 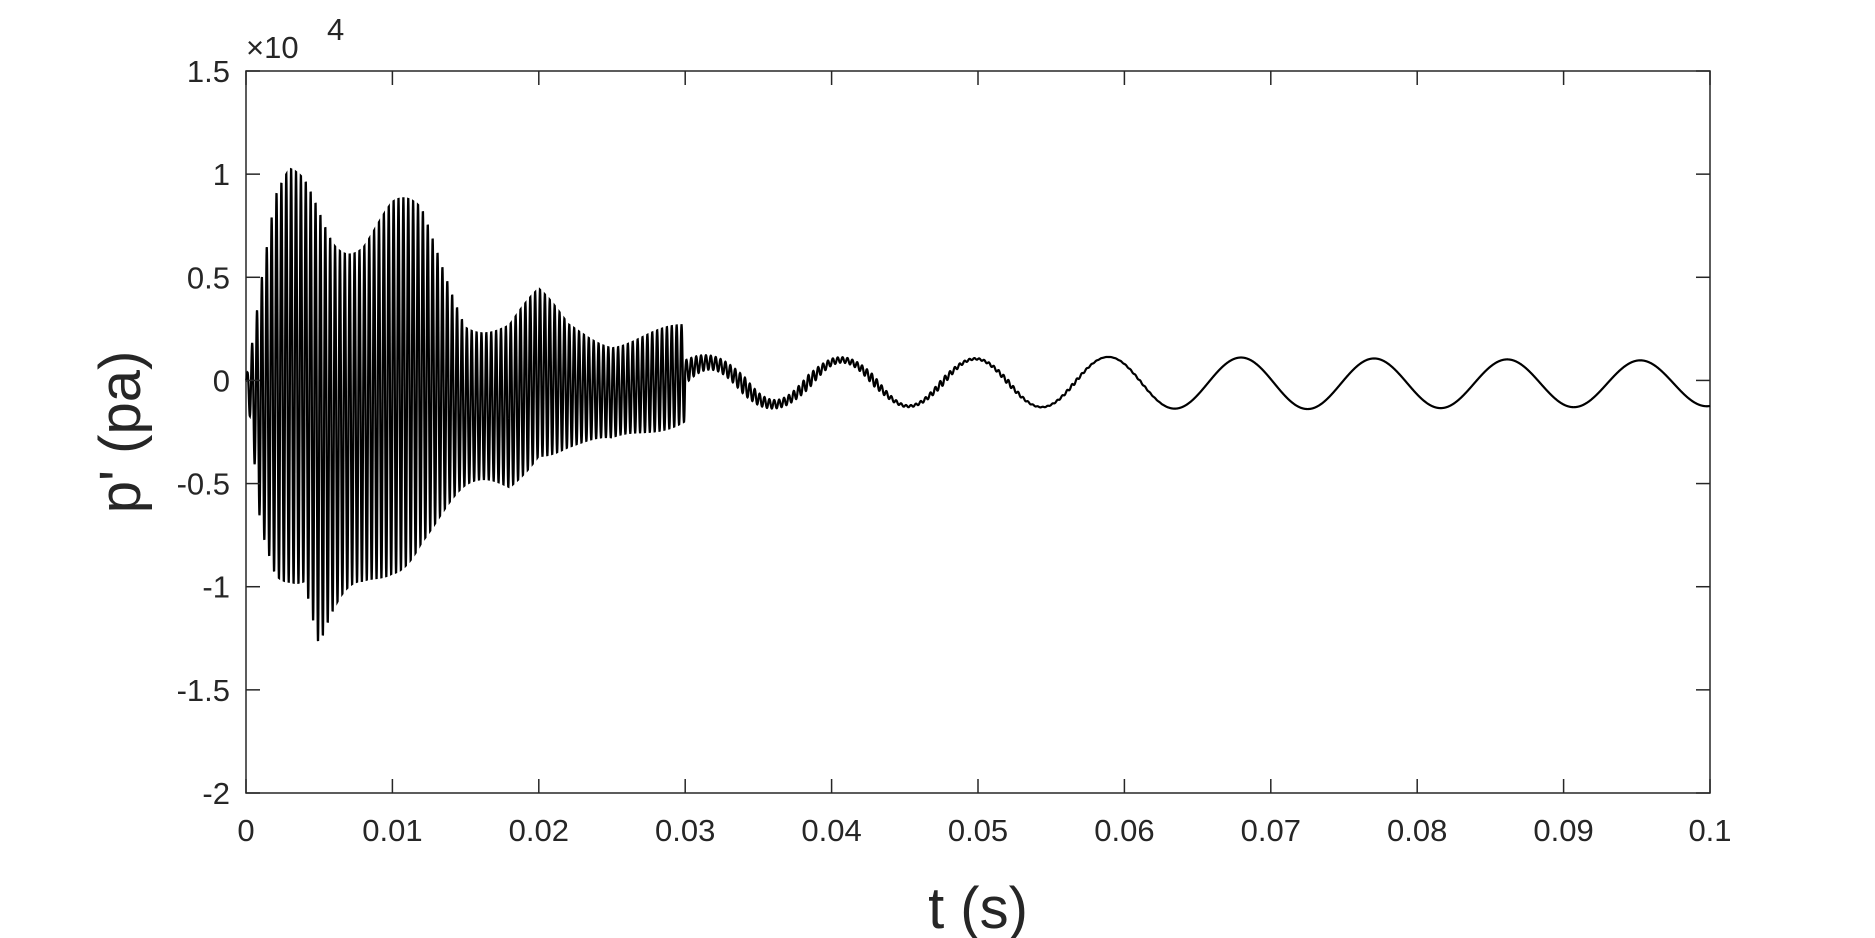 What do you see at coordinates (539, 830) in the screenshot?
I see `x-tick-label: 0.02` at bounding box center [539, 830].